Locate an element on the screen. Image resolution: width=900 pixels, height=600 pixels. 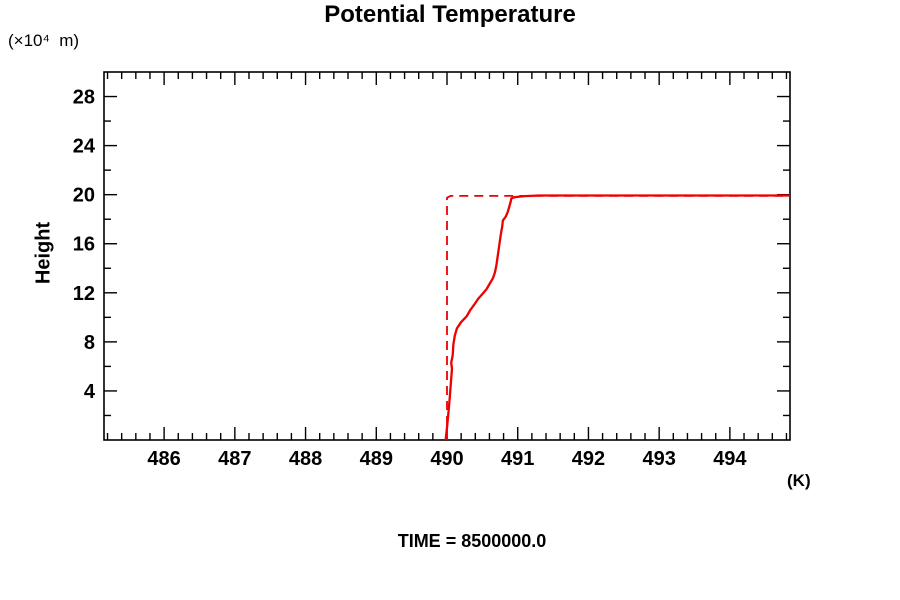
y-tick-label: 20 is located at coordinates (84, 196).